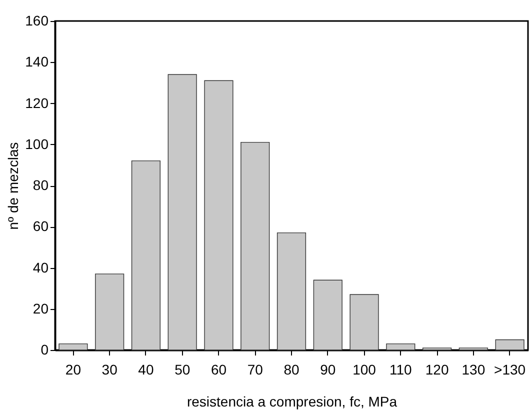  What do you see at coordinates (13, 186) in the screenshot?
I see `y-axis-title: nº de mezclas` at bounding box center [13, 186].